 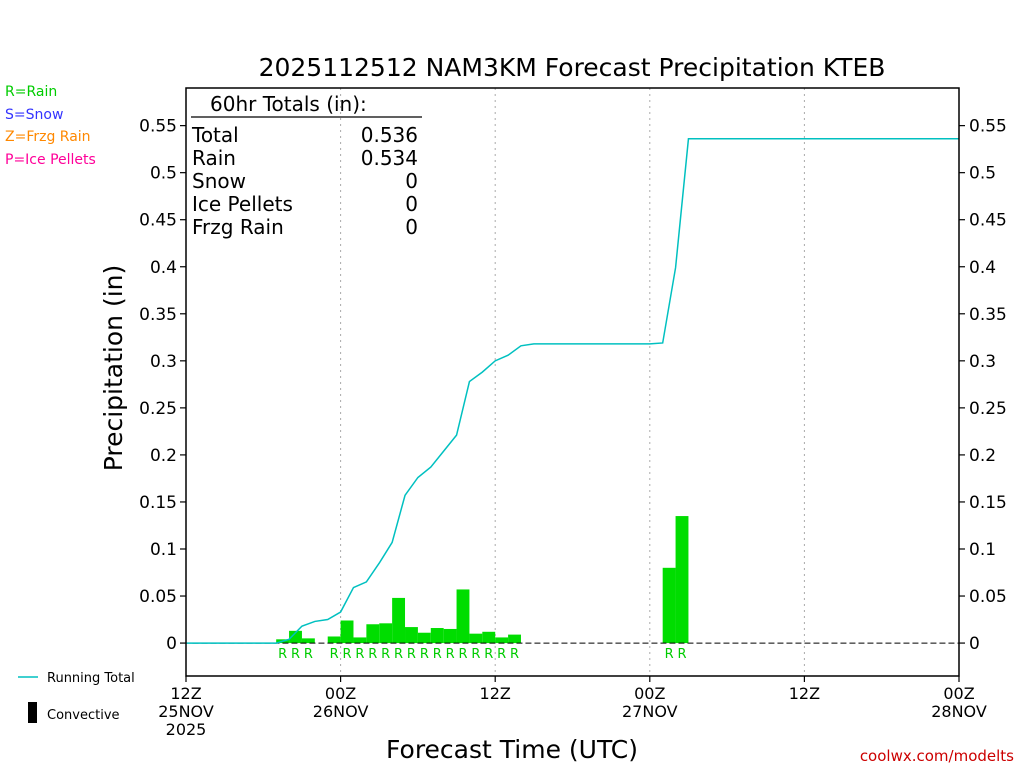 I want to click on totals-label-total: Total, so click(x=215, y=135).